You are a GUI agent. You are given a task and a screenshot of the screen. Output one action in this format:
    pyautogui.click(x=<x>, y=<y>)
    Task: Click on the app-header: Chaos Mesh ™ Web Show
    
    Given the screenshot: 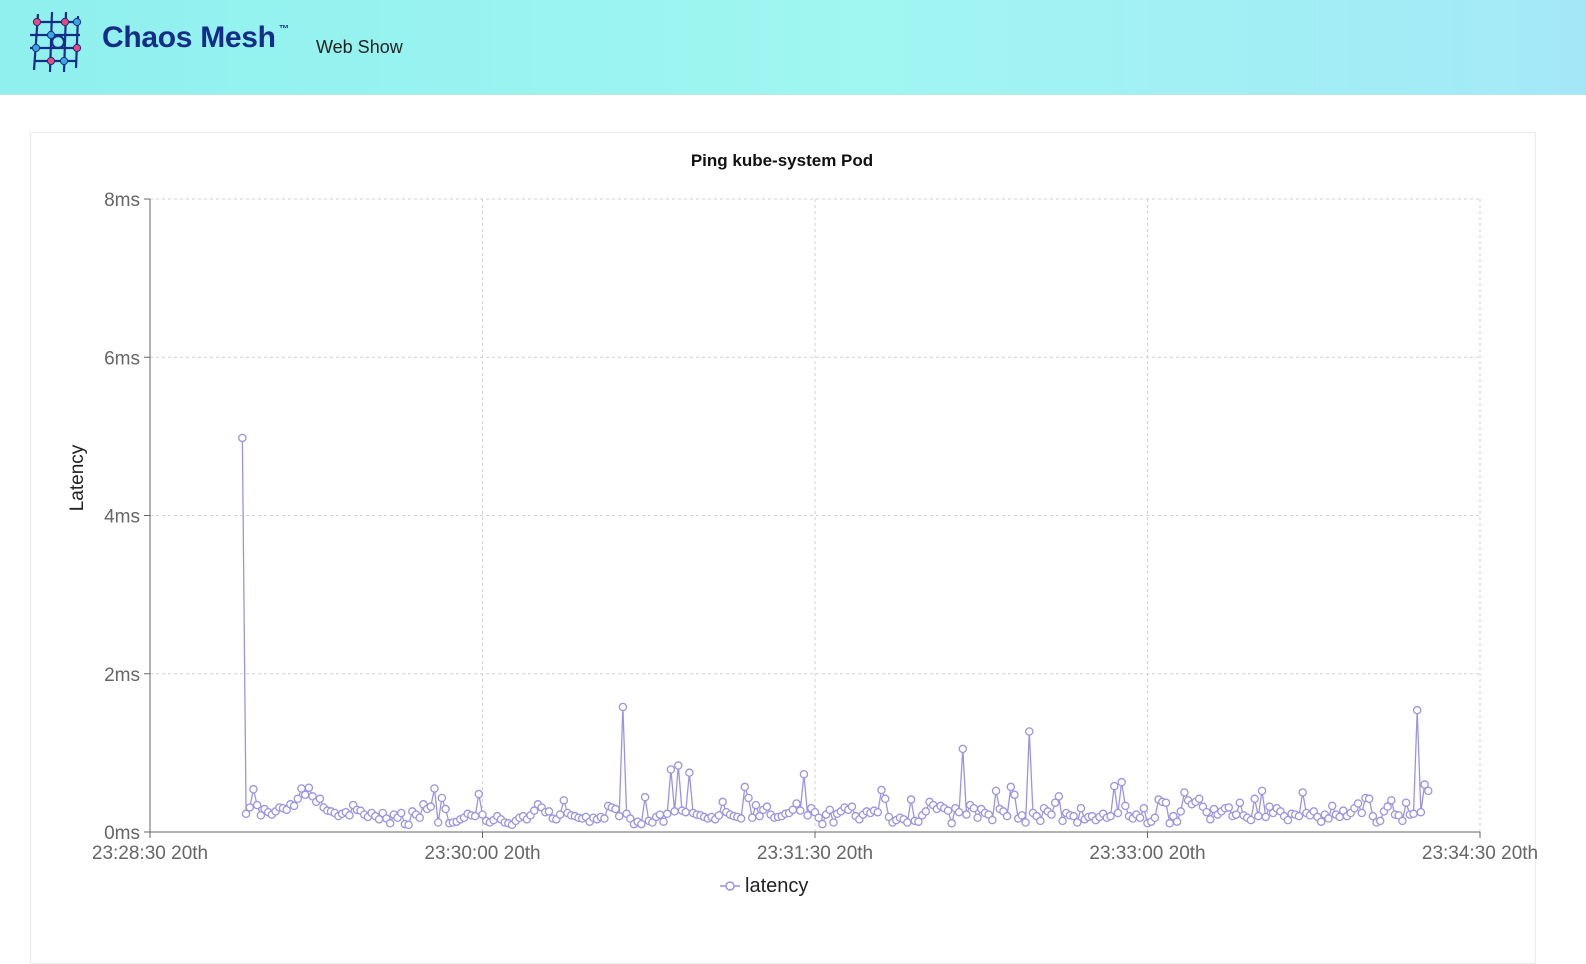 What is the action you would take?
    pyautogui.click(x=793, y=47)
    